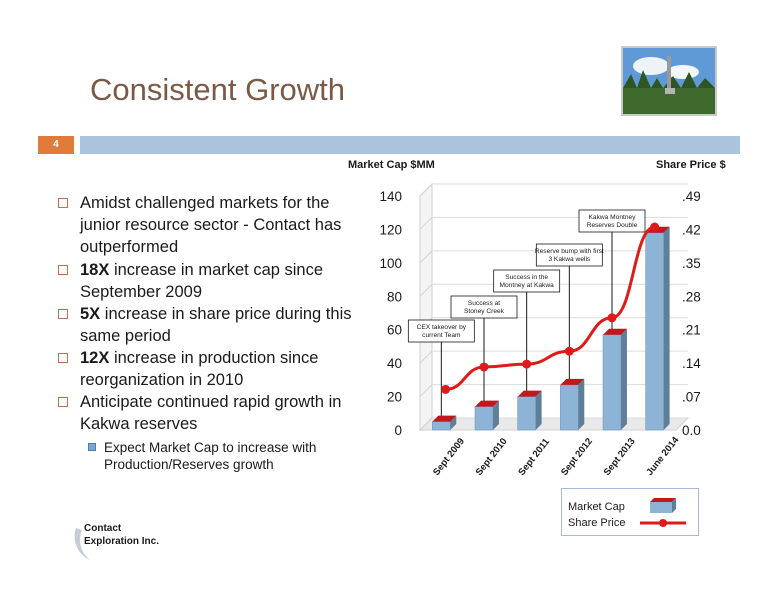 Image resolution: width=776 pixels, height=600 pixels. I want to click on company-logo: Contact Exploration Inc., so click(142, 541).